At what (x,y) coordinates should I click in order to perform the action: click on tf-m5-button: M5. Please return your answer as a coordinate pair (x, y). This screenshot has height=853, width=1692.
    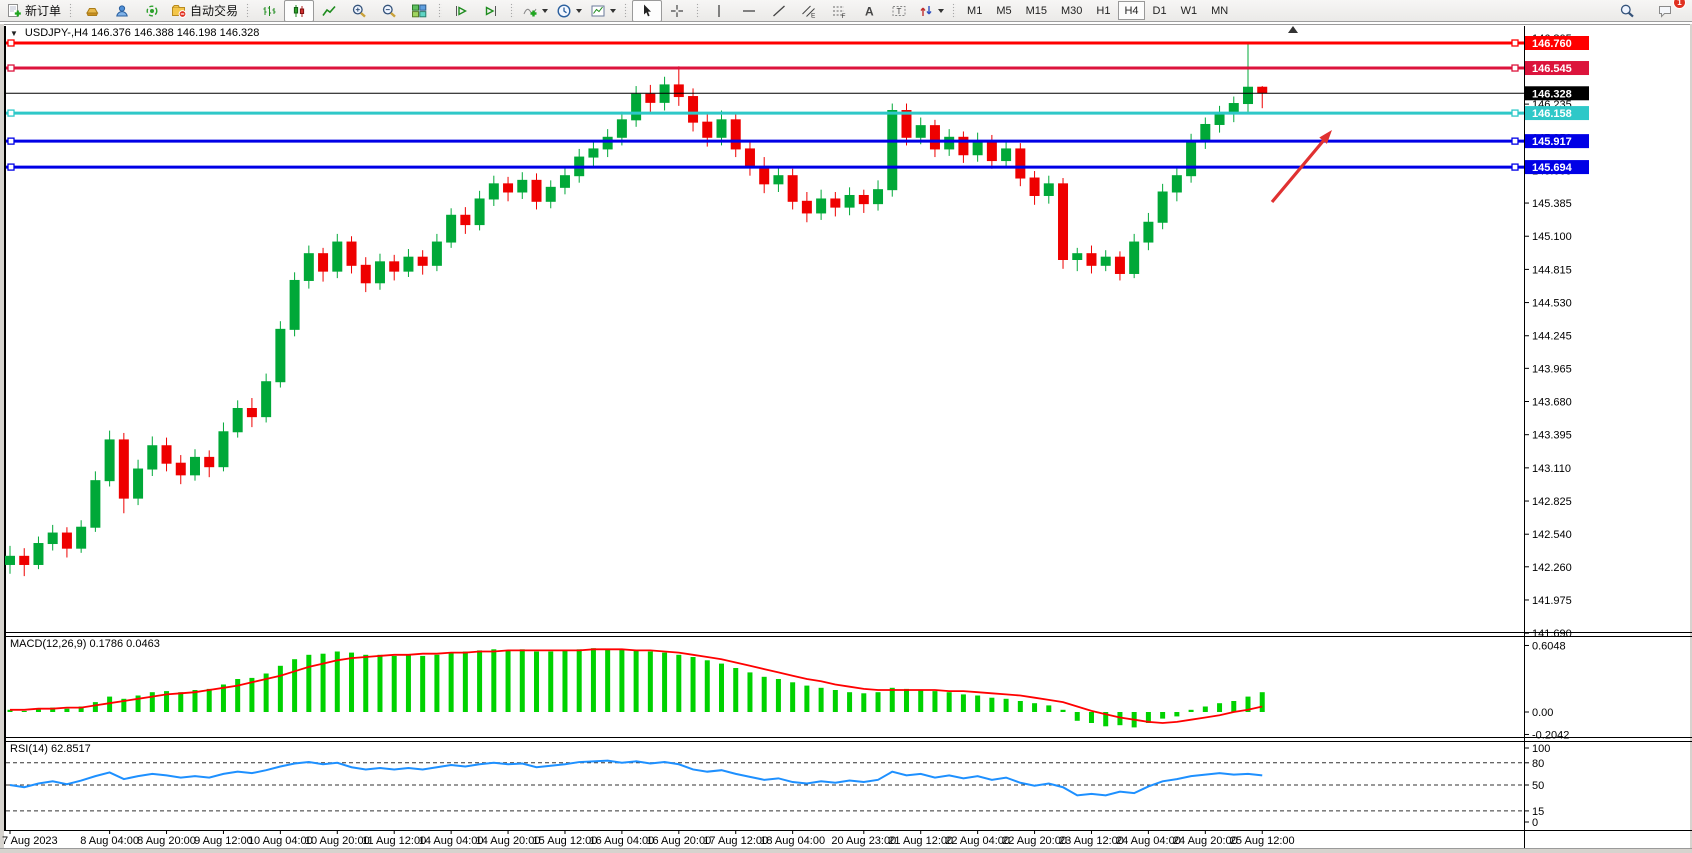
    Looking at the image, I should click on (1004, 10).